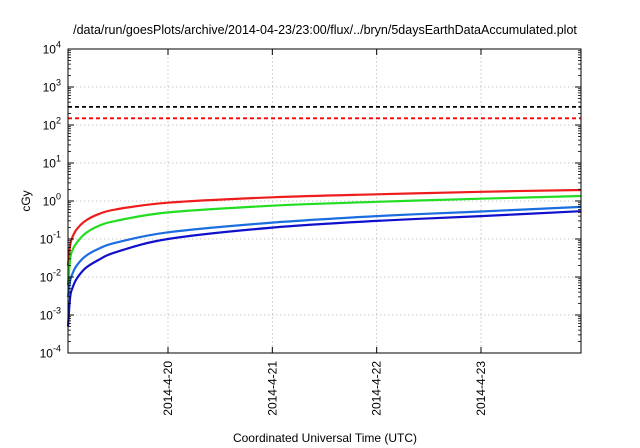 The height and width of the screenshot is (448, 640). I want to click on y-tick-exponent: 2, so click(58, 121).